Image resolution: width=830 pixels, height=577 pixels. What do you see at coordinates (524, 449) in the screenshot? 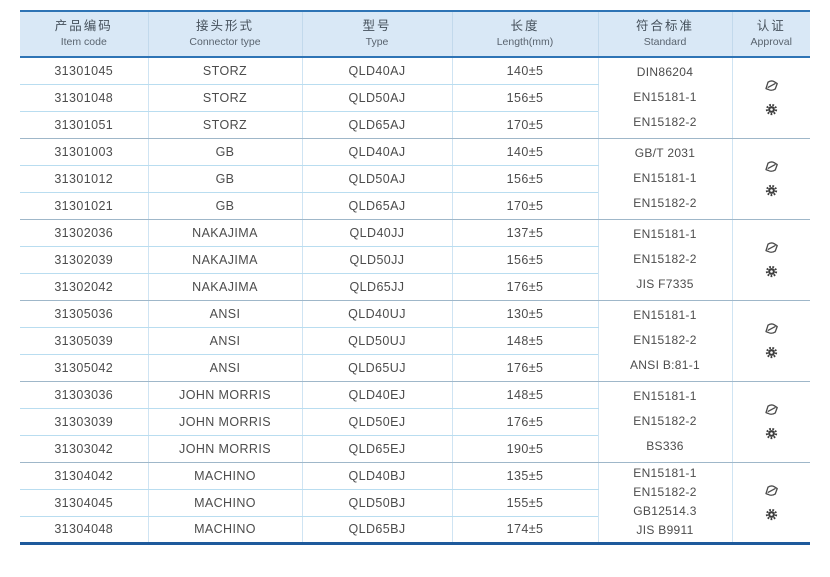
I see `cell-length: 190±5` at bounding box center [524, 449].